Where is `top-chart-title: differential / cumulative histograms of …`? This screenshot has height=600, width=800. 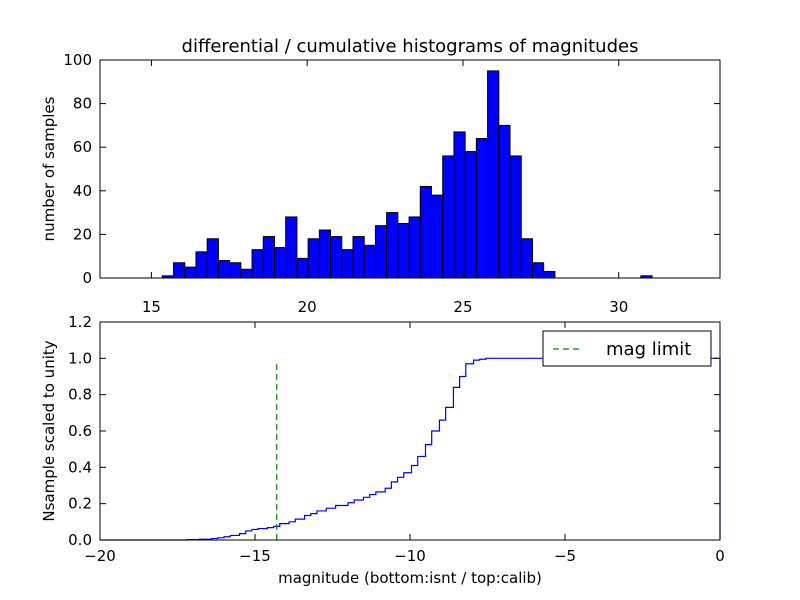 top-chart-title: differential / cumulative histograms of … is located at coordinates (410, 46).